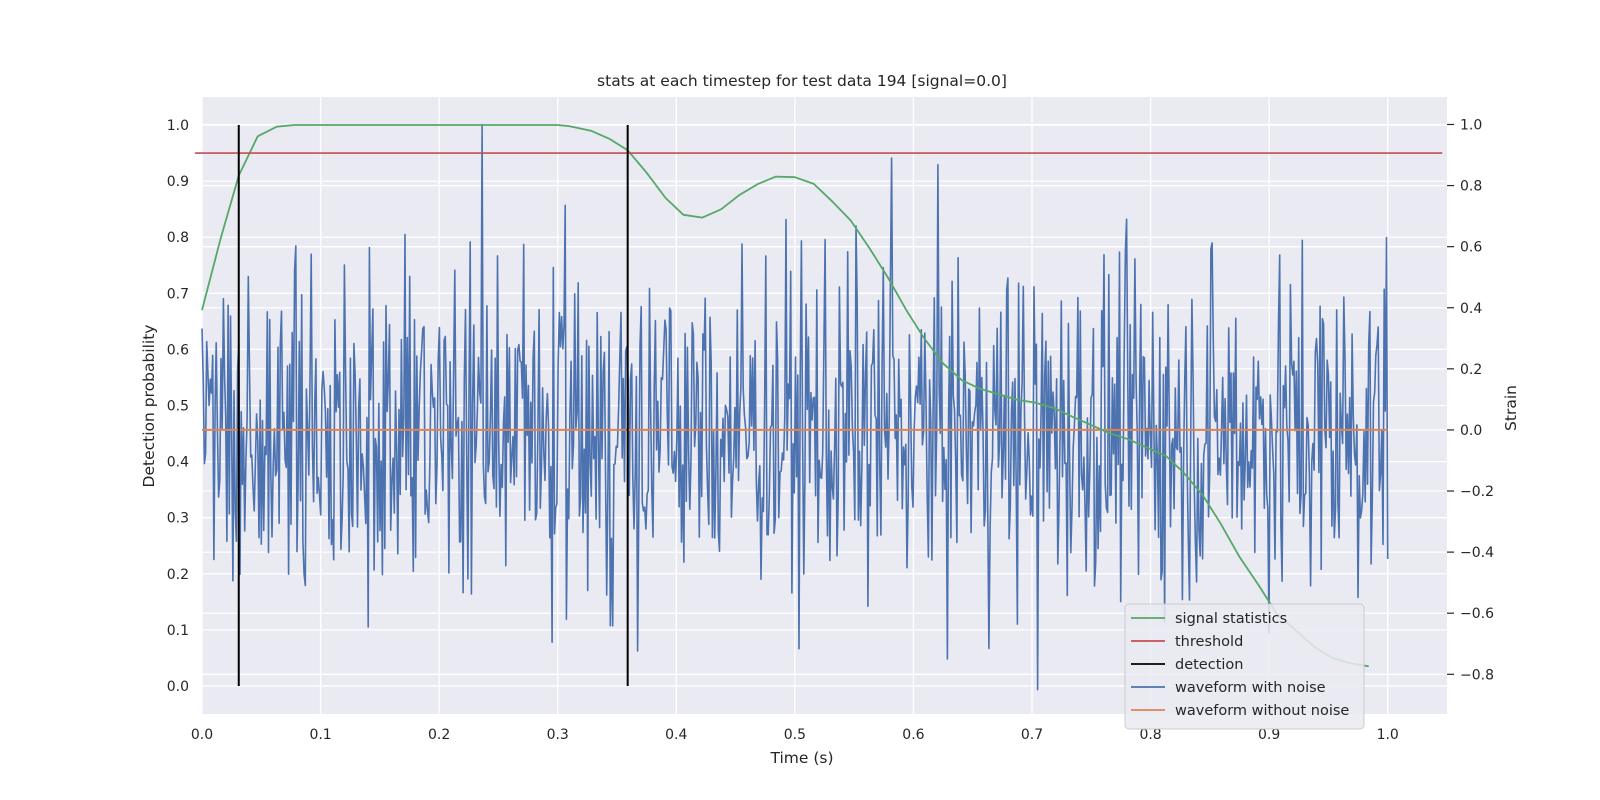 This screenshot has width=1600, height=800. What do you see at coordinates (1477, 553) in the screenshot?
I see `y-right-tick-label: −0.4` at bounding box center [1477, 553].